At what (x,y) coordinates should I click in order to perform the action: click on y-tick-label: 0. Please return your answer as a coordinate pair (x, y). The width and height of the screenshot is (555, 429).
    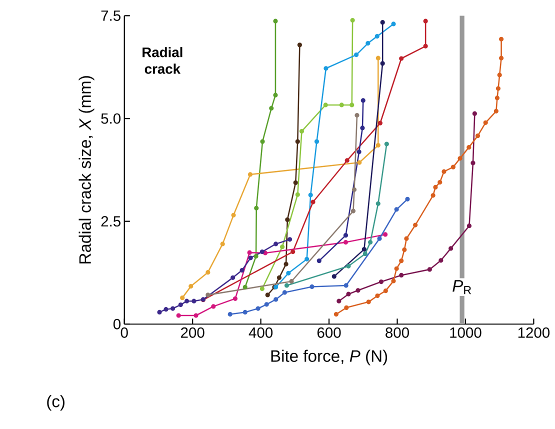
    Looking at the image, I should click on (117, 324).